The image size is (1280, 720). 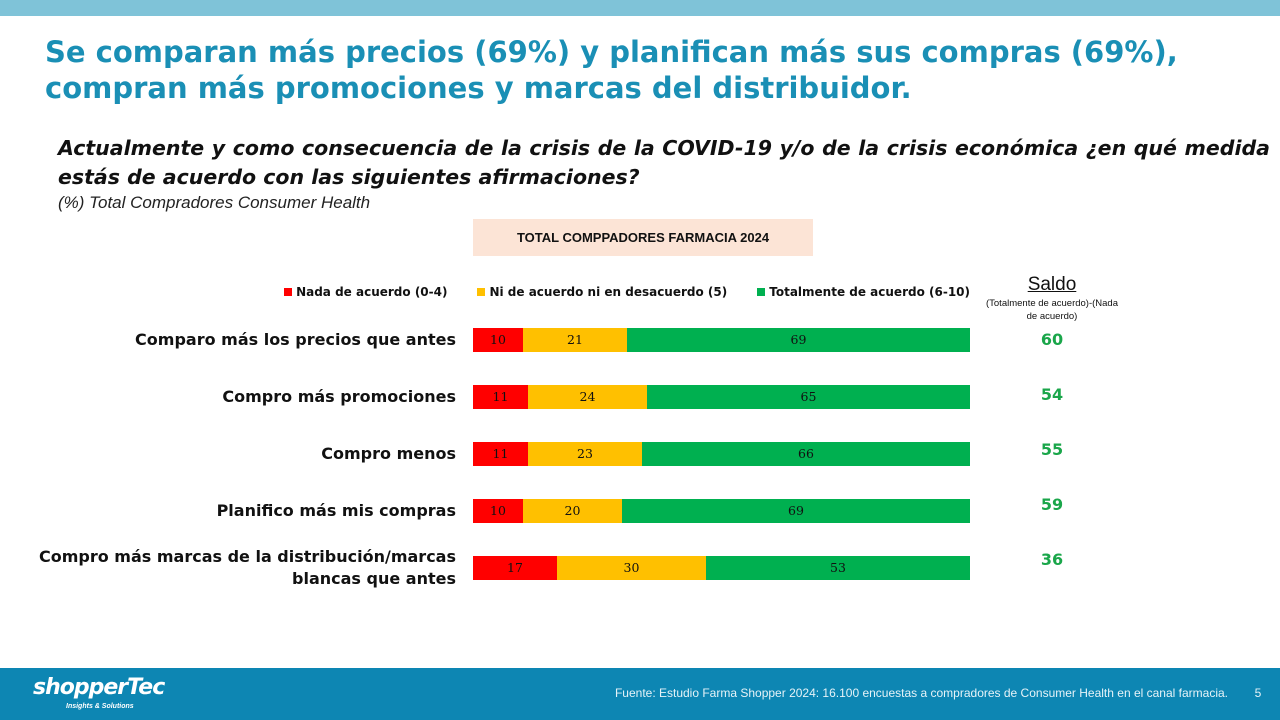 I want to click on bar-row-0: 10 21 69, so click(x=721, y=340).